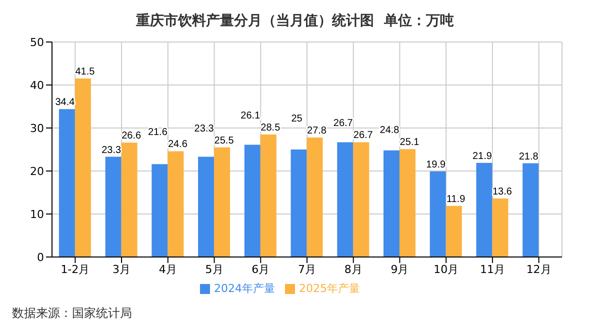  I want to click on data-label: 24.8, so click(390, 130).